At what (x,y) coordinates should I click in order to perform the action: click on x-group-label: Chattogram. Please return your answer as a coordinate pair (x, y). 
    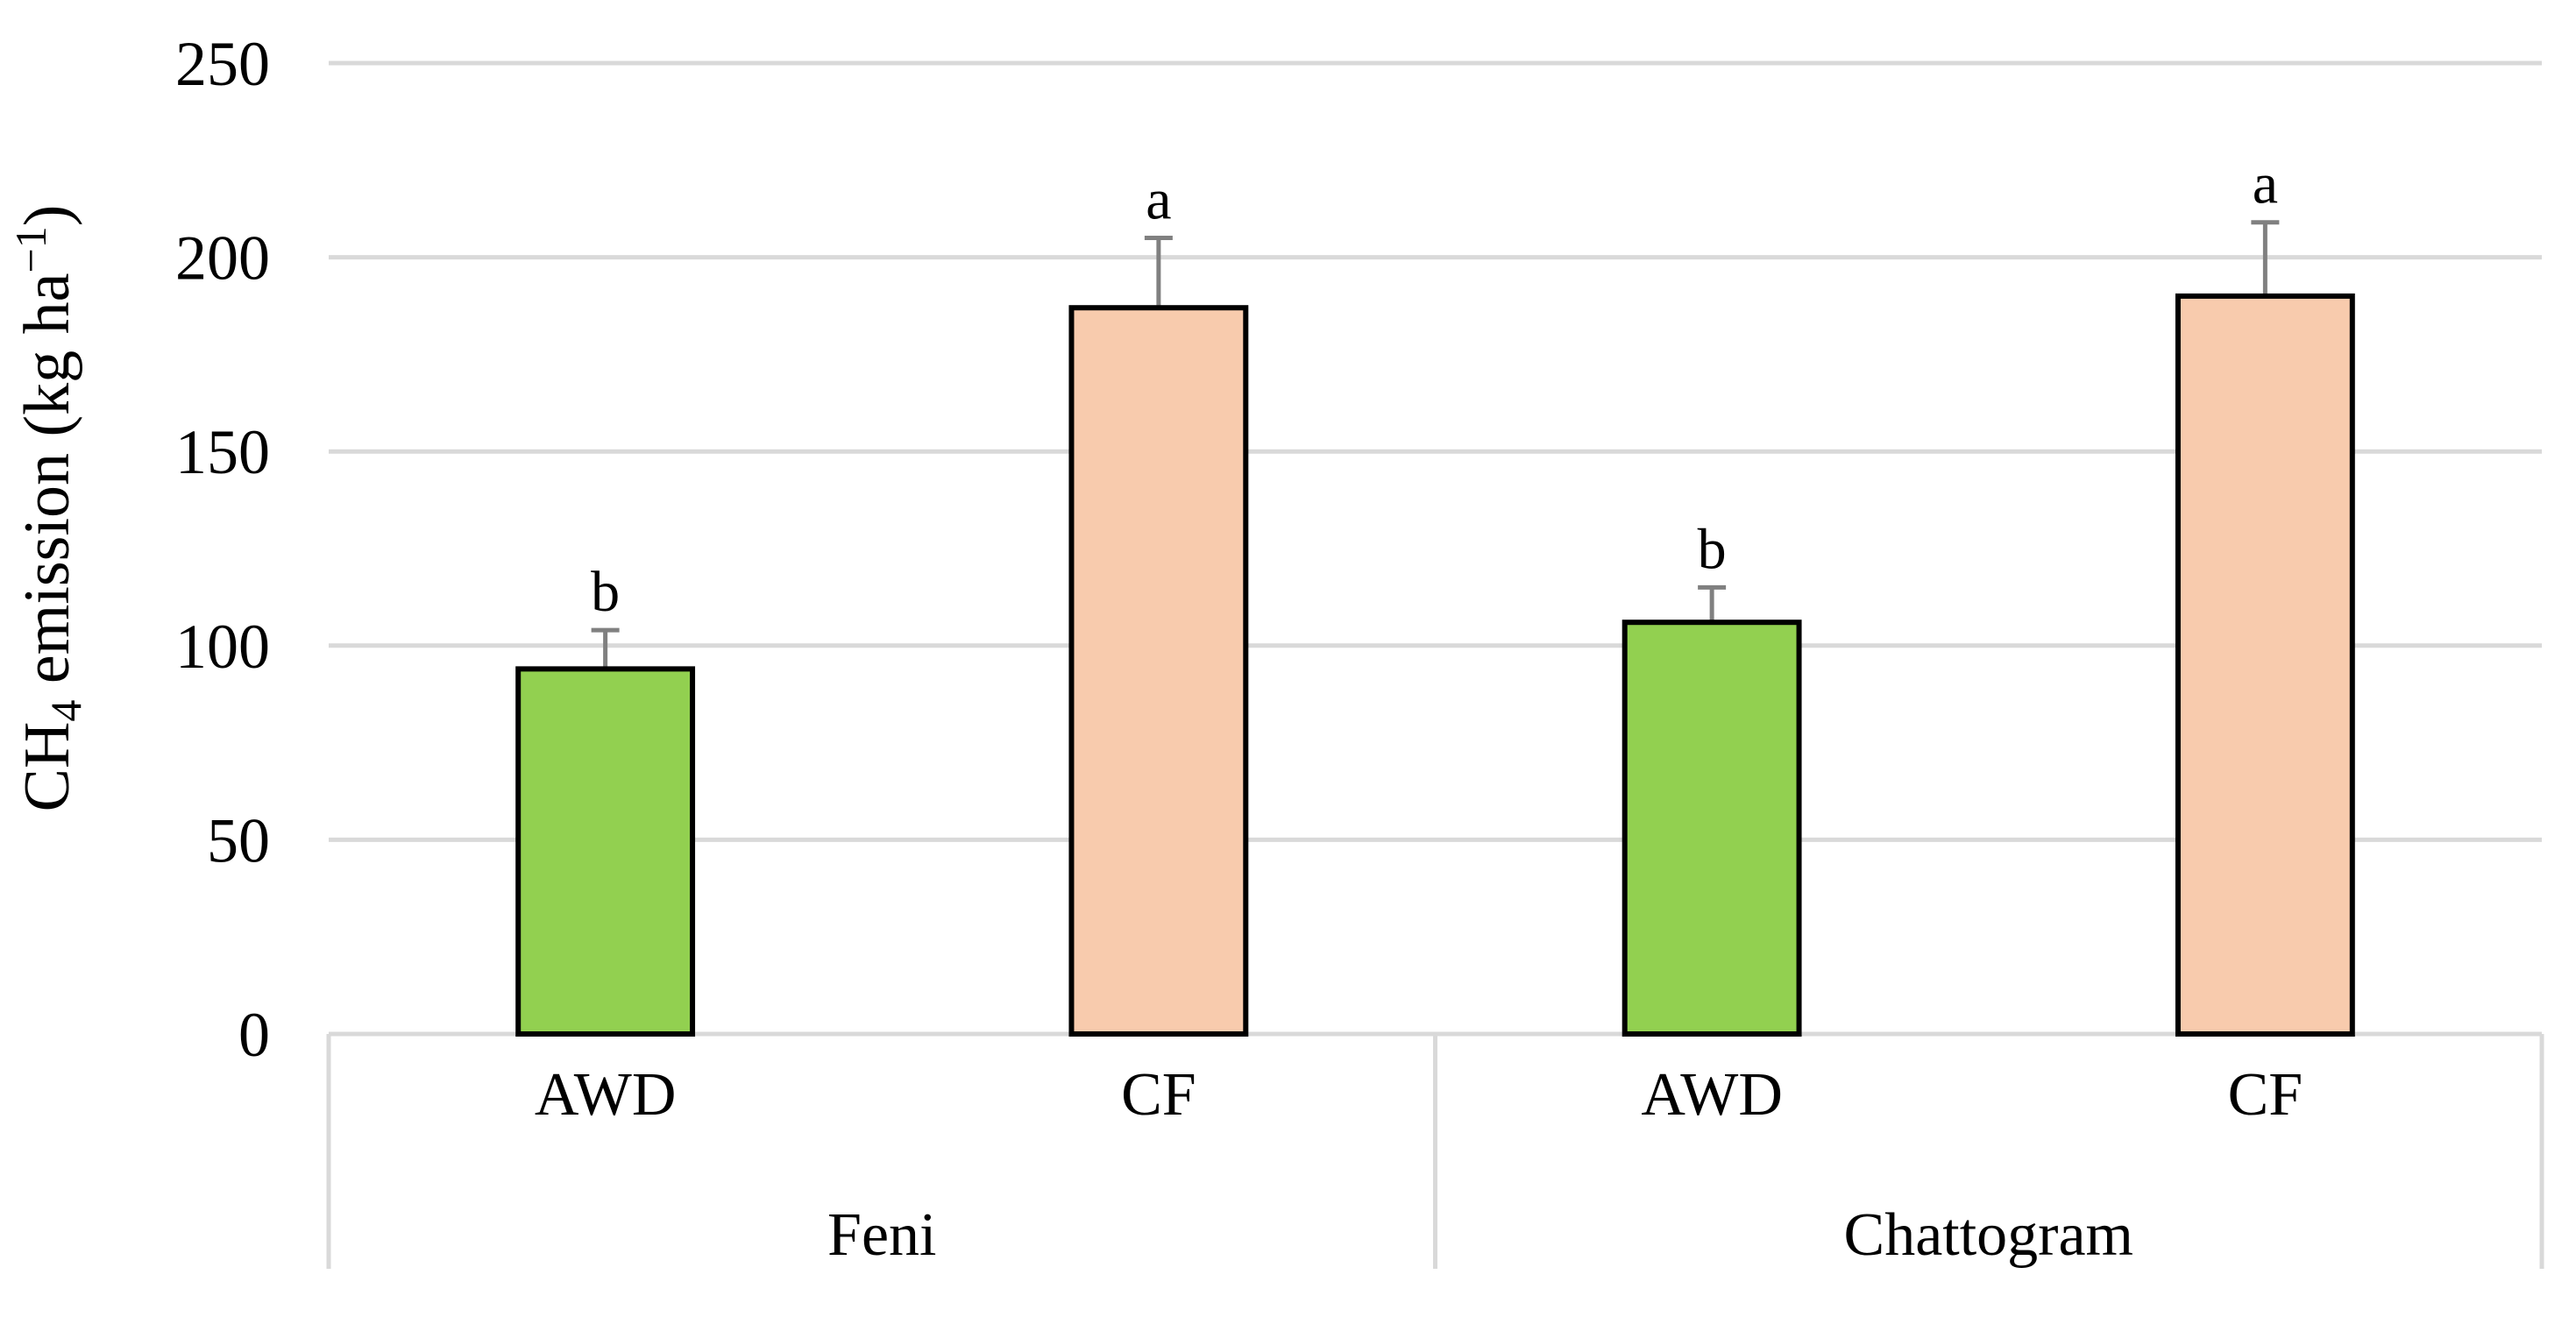
    Looking at the image, I should click on (1989, 1235).